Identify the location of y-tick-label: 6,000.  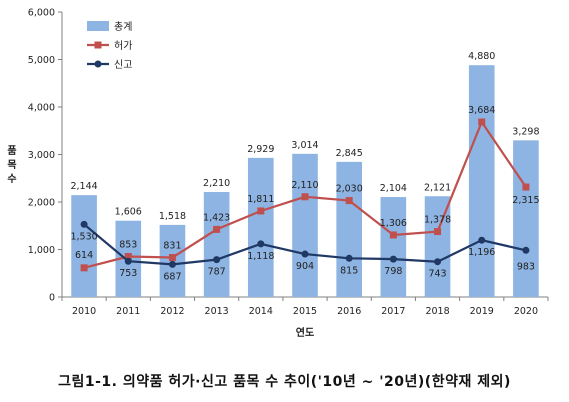
(41, 13).